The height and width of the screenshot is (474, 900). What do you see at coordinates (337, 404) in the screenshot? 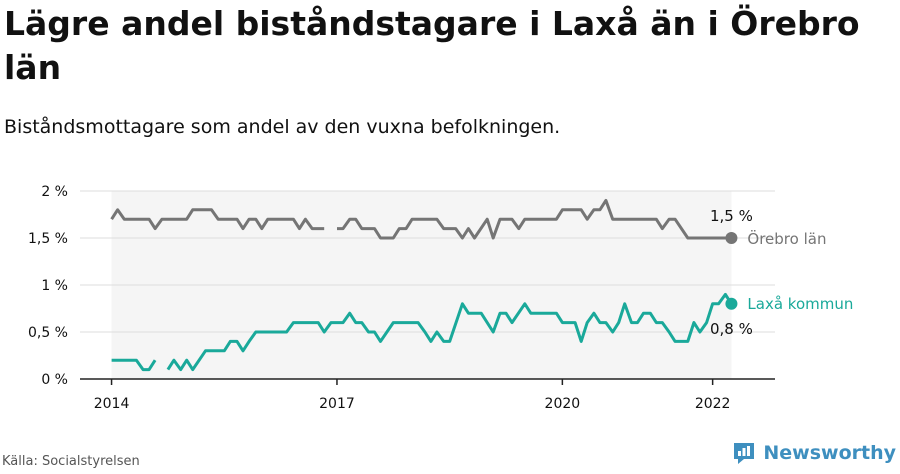
I see `x-tick-label: 2017` at bounding box center [337, 404].